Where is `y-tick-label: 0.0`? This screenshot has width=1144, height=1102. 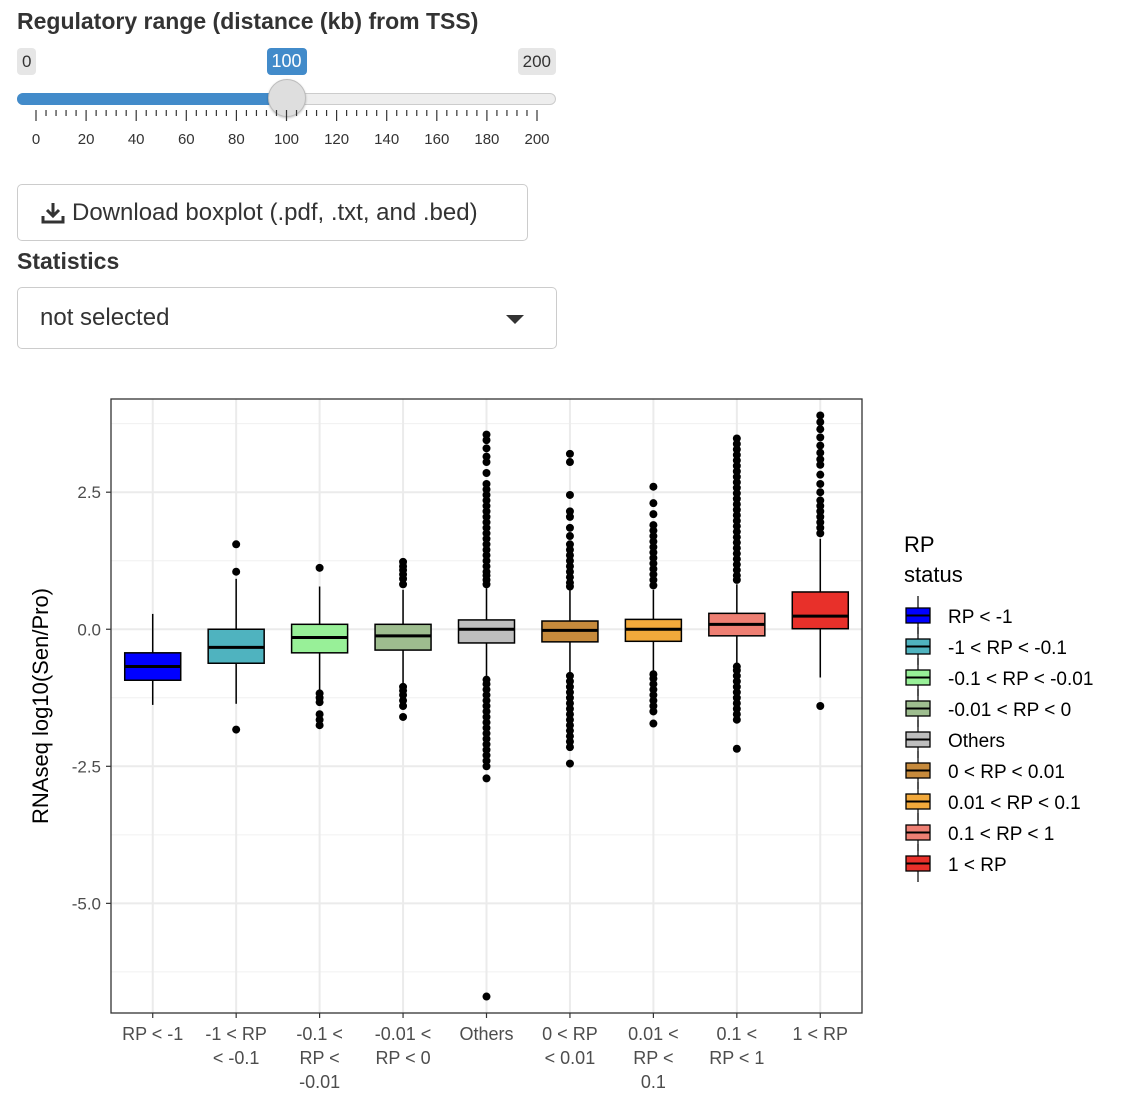
y-tick-label: 0.0 is located at coordinates (89, 629).